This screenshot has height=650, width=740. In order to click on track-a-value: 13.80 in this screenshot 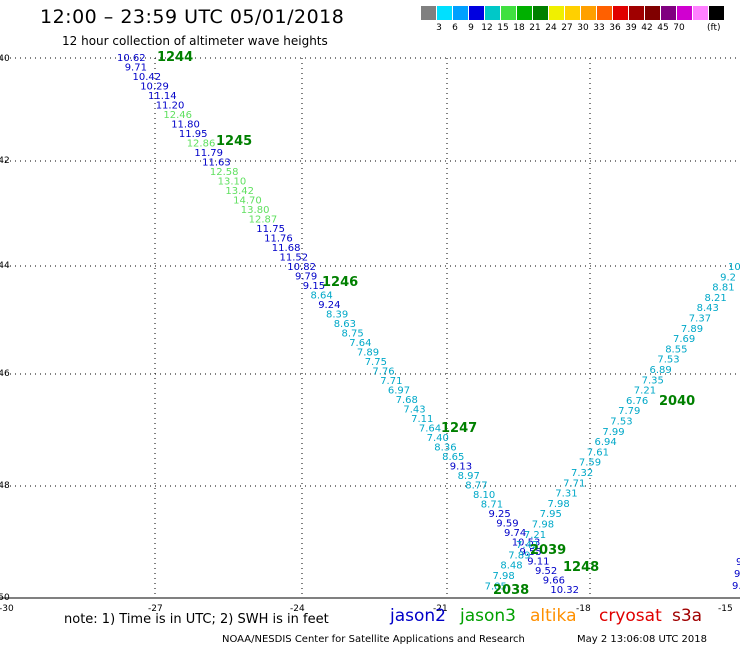, I will do `click(255, 210)`.